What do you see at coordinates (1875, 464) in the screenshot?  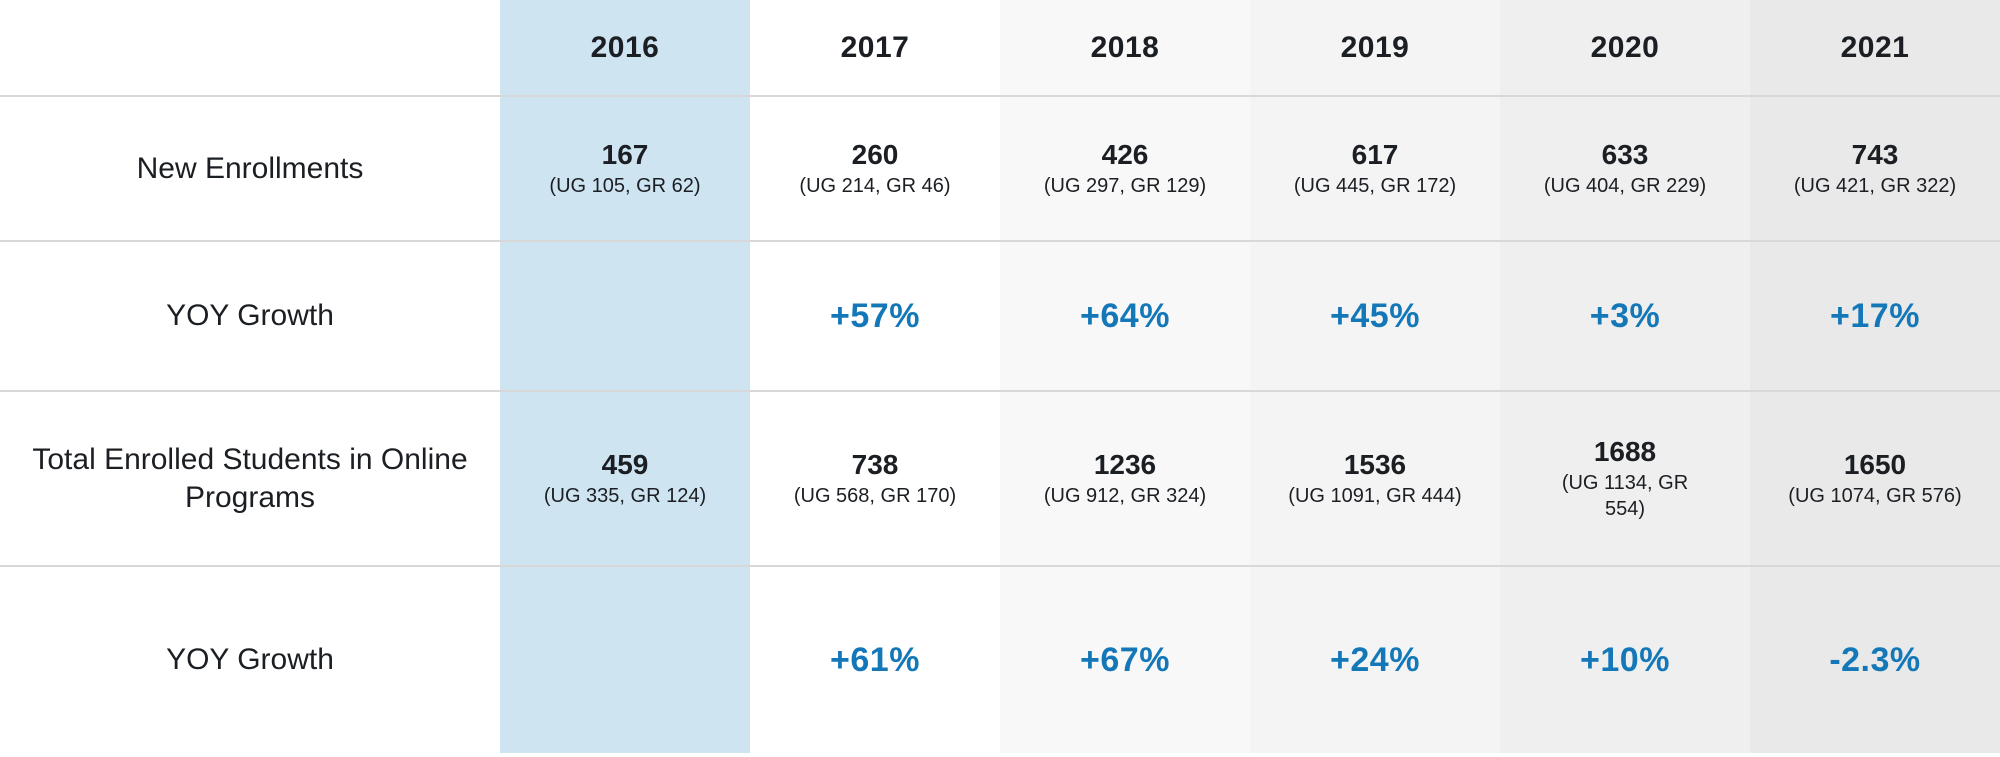 I see `enrollment-count: 1650` at bounding box center [1875, 464].